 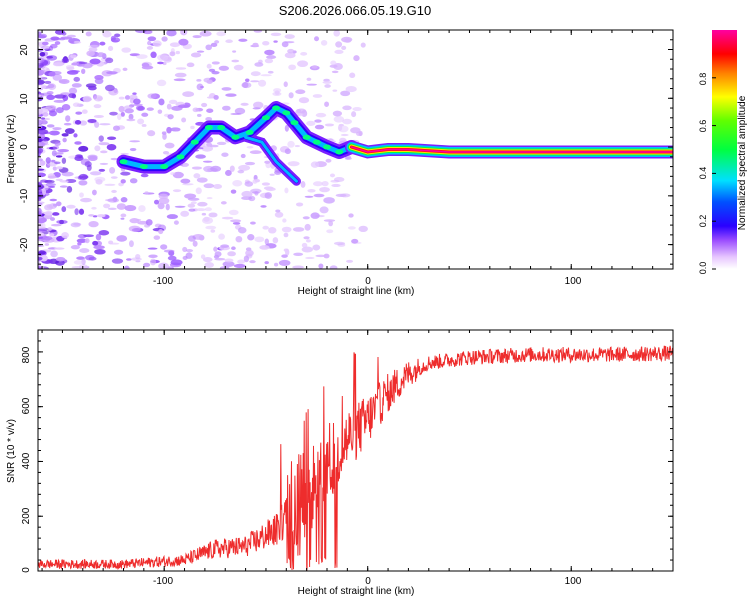 I want to click on snr-xlabel: Height of straight line (km), so click(x=356, y=591).